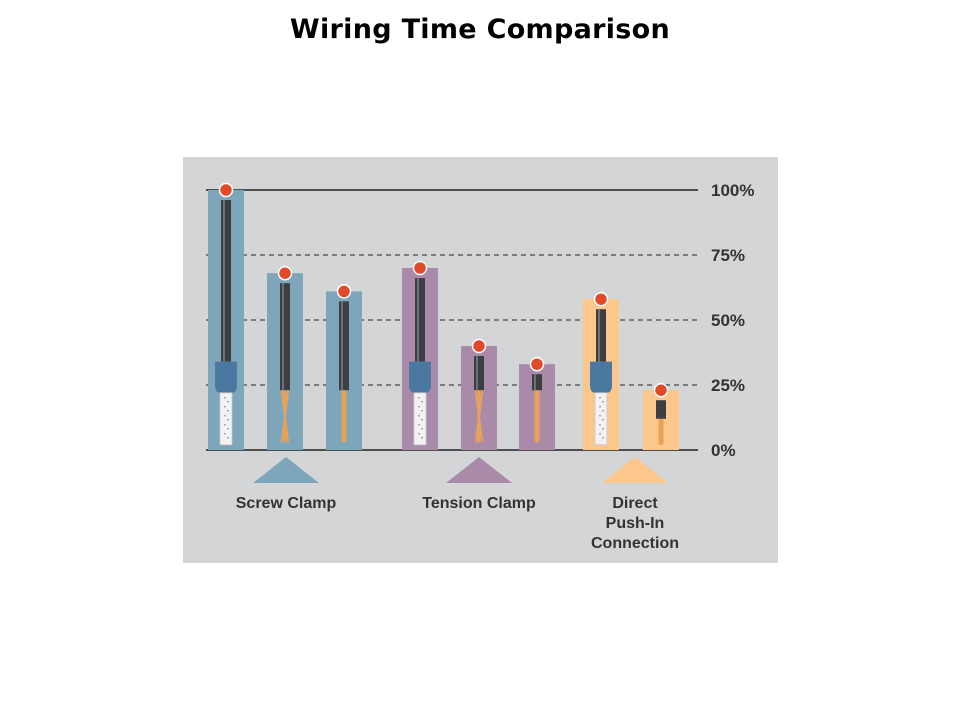 Image resolution: width=960 pixels, height=720 pixels. What do you see at coordinates (728, 320) in the screenshot?
I see `y-tick-label: 50%` at bounding box center [728, 320].